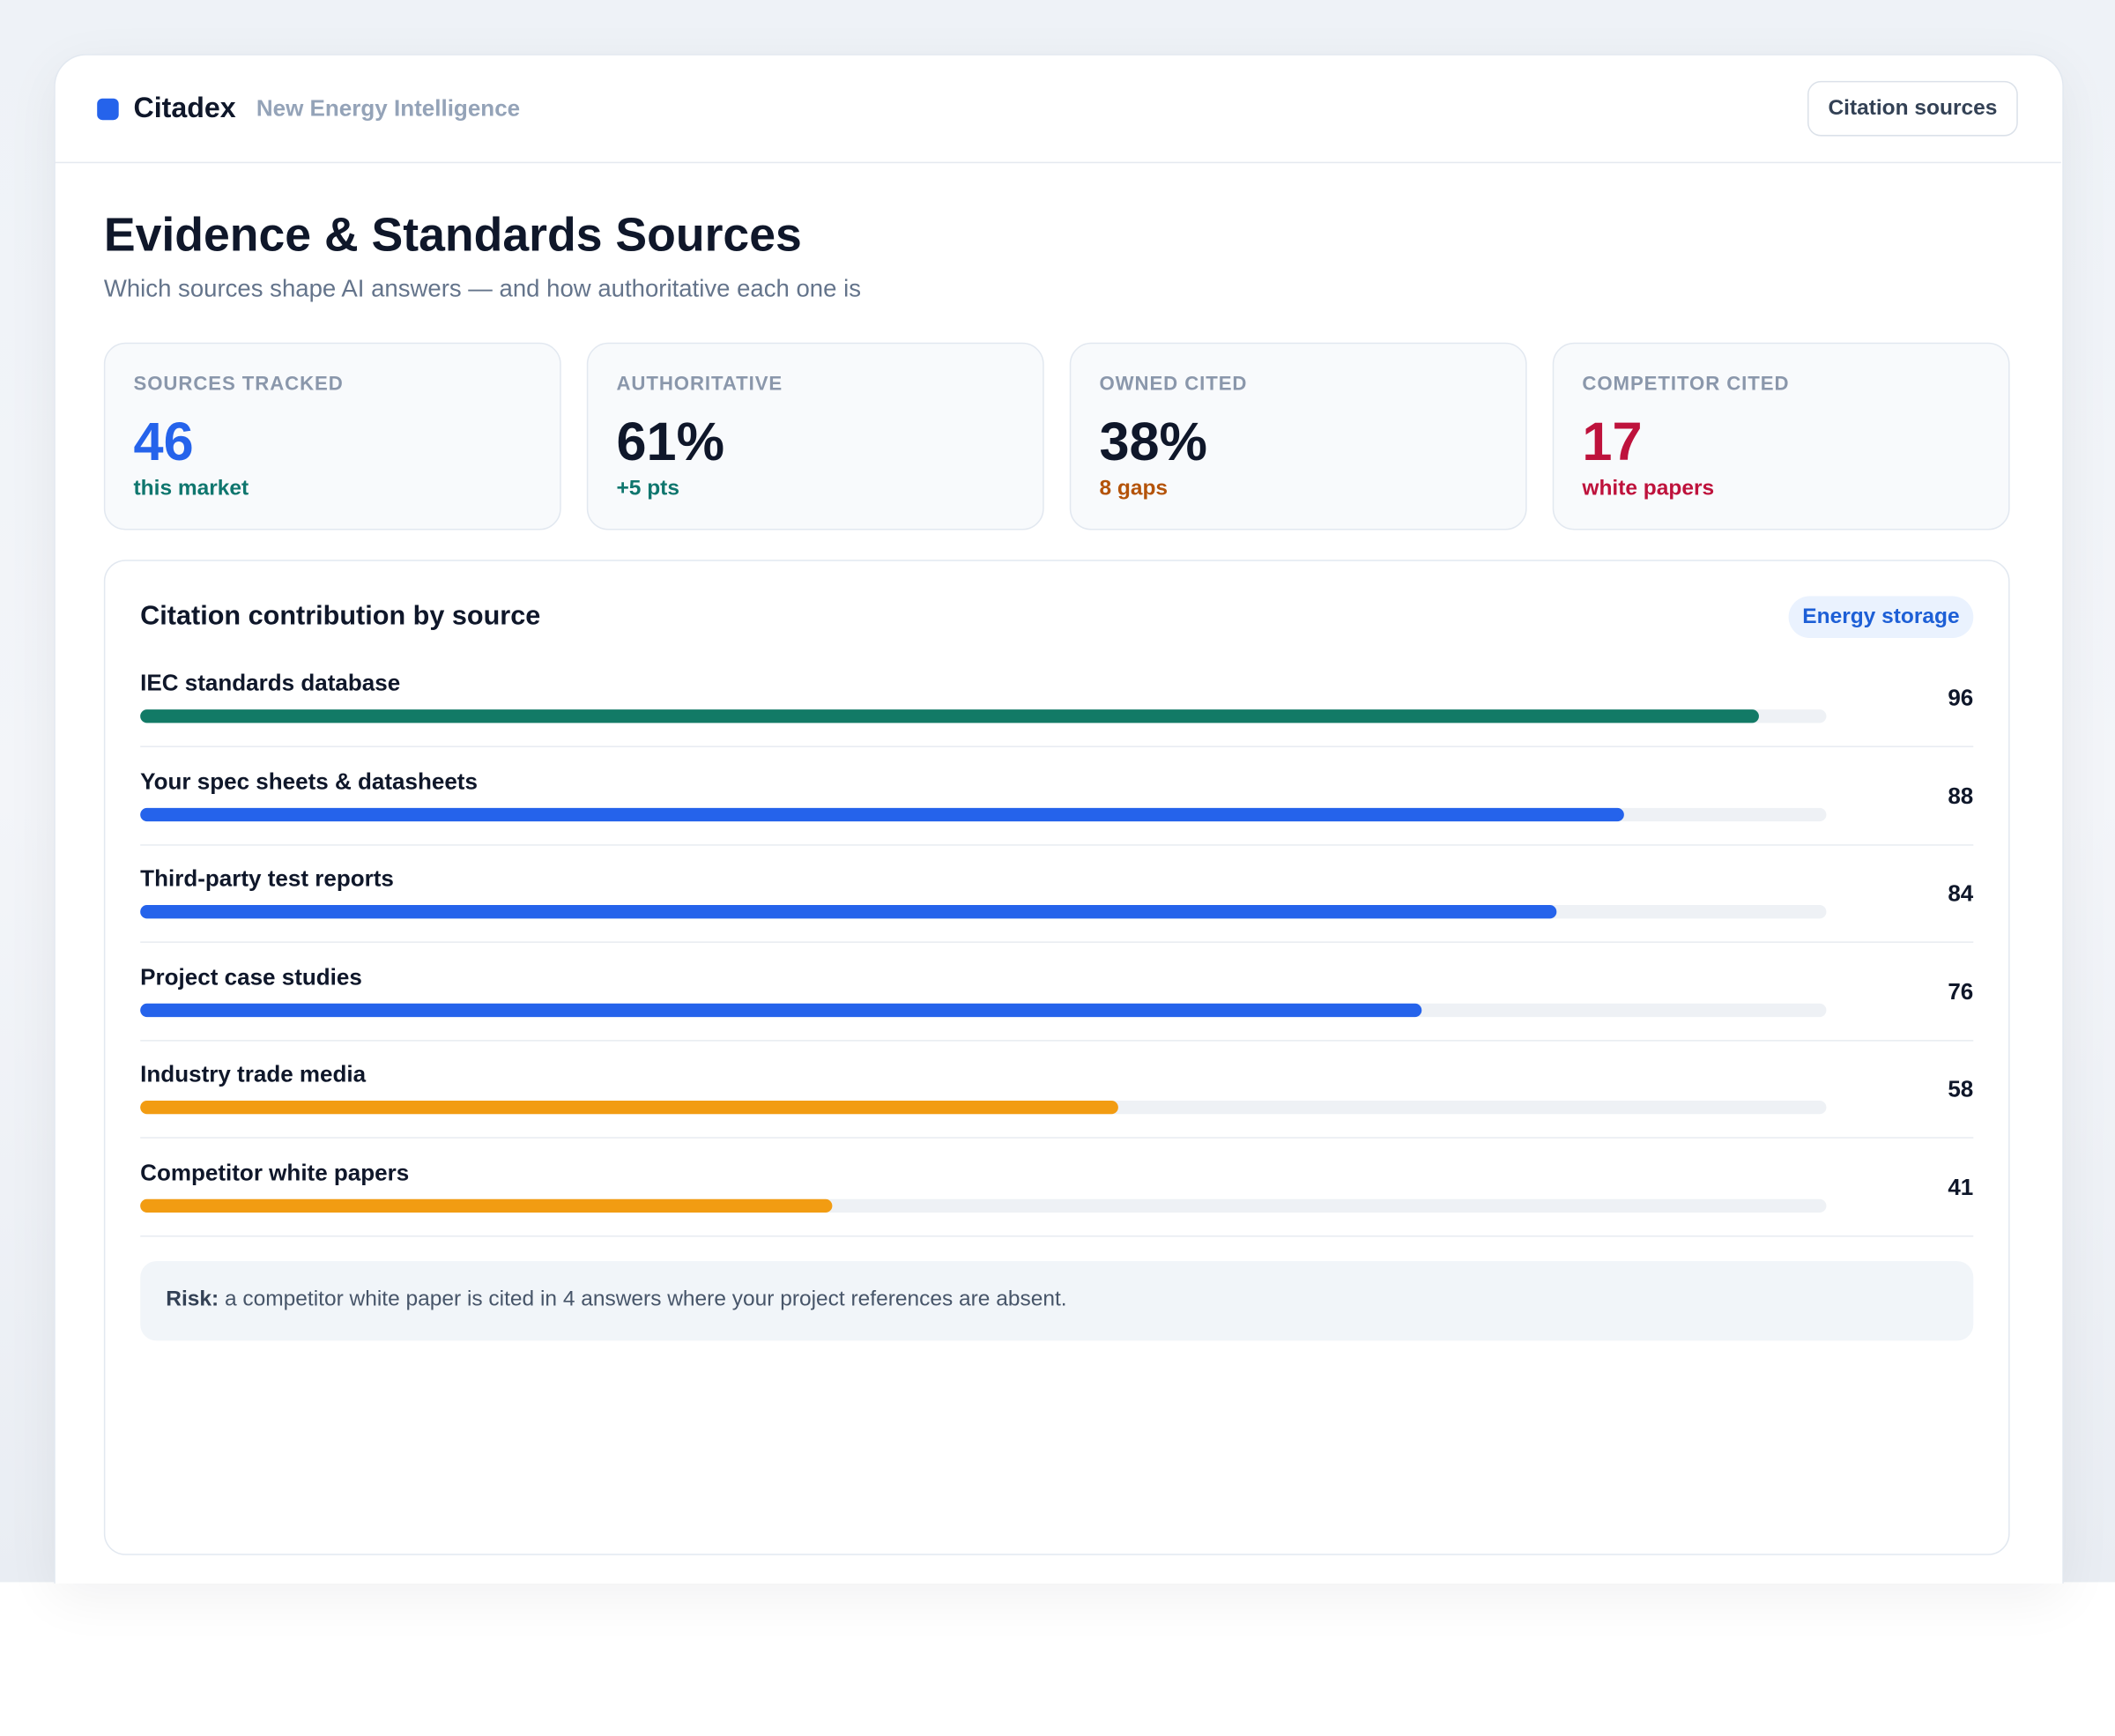 The height and width of the screenshot is (1736, 2115). Describe the element at coordinates (275, 1172) in the screenshot. I see `row-label: Competitor white papers` at that location.